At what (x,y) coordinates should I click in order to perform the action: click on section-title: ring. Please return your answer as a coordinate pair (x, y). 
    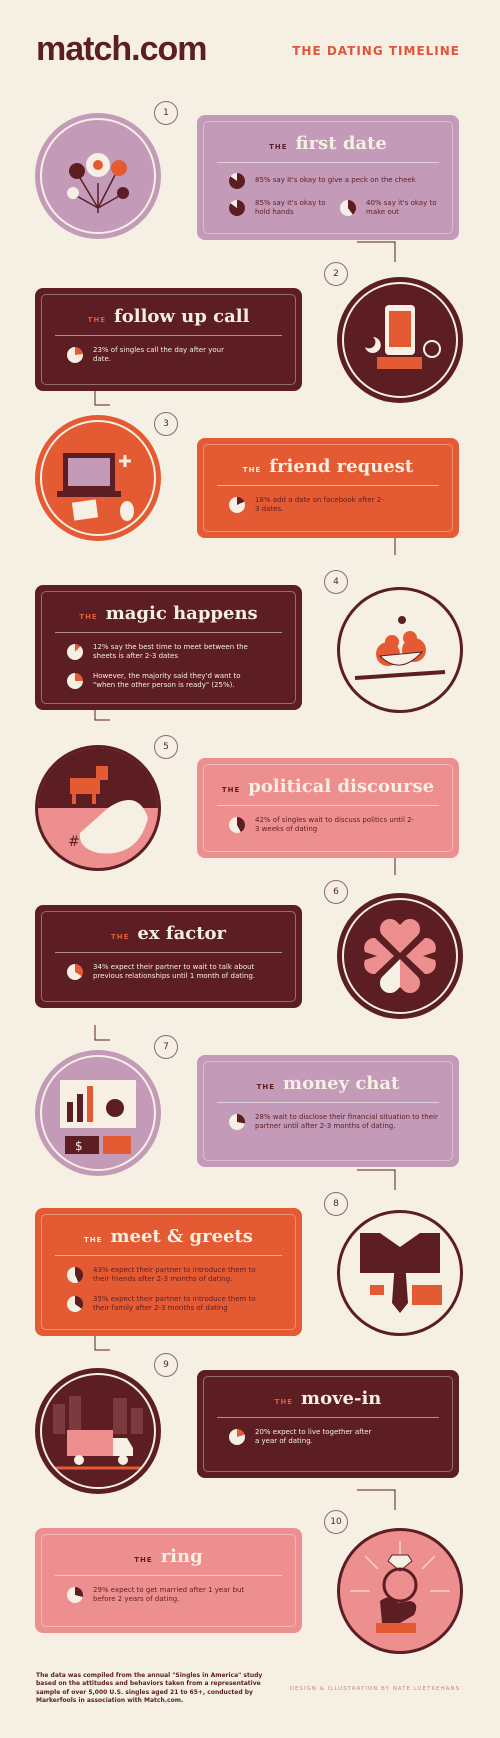
    Looking at the image, I should click on (181, 1556).